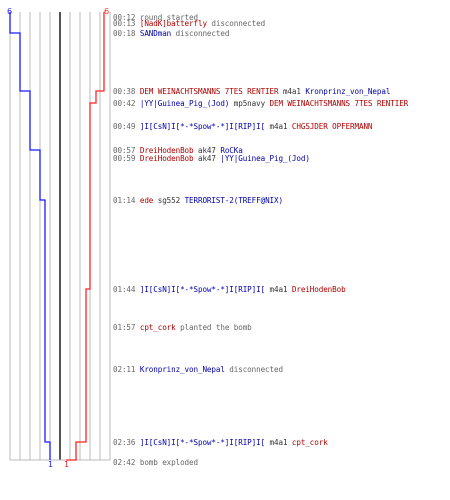 This screenshot has height=500, width=450. Describe the element at coordinates (124, 442) in the screenshot. I see `log-time: 02:36` at that location.